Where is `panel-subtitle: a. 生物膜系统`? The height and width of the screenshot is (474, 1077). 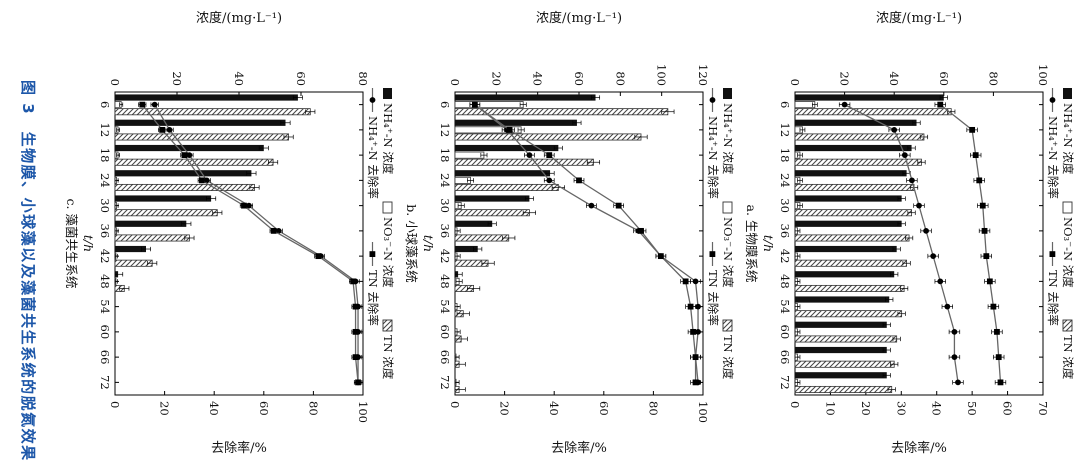
panel-subtitle: a. 生物膜系统 is located at coordinates (751, 244).